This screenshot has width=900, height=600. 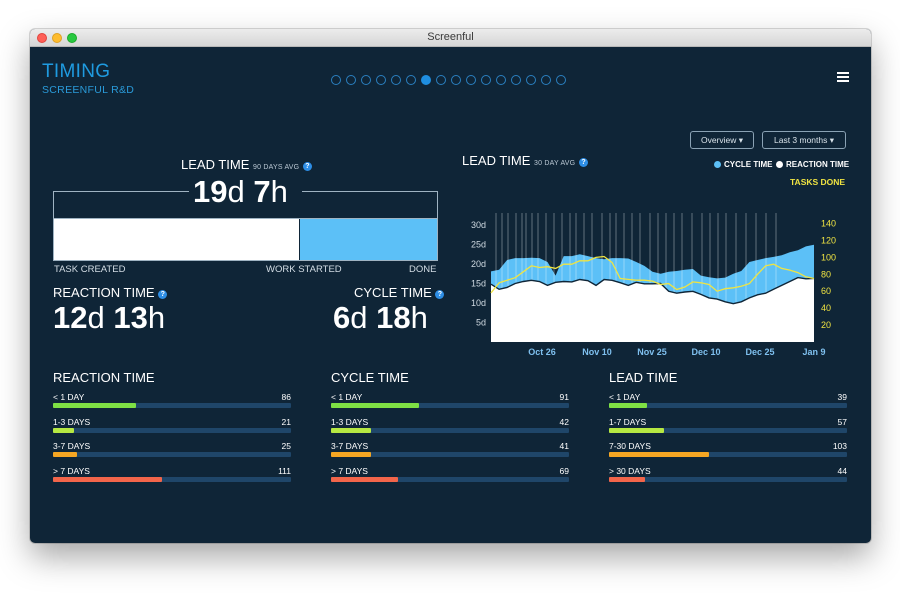 What do you see at coordinates (804, 140) in the screenshot?
I see `range-dropdown: Last 3 months ▾` at bounding box center [804, 140].